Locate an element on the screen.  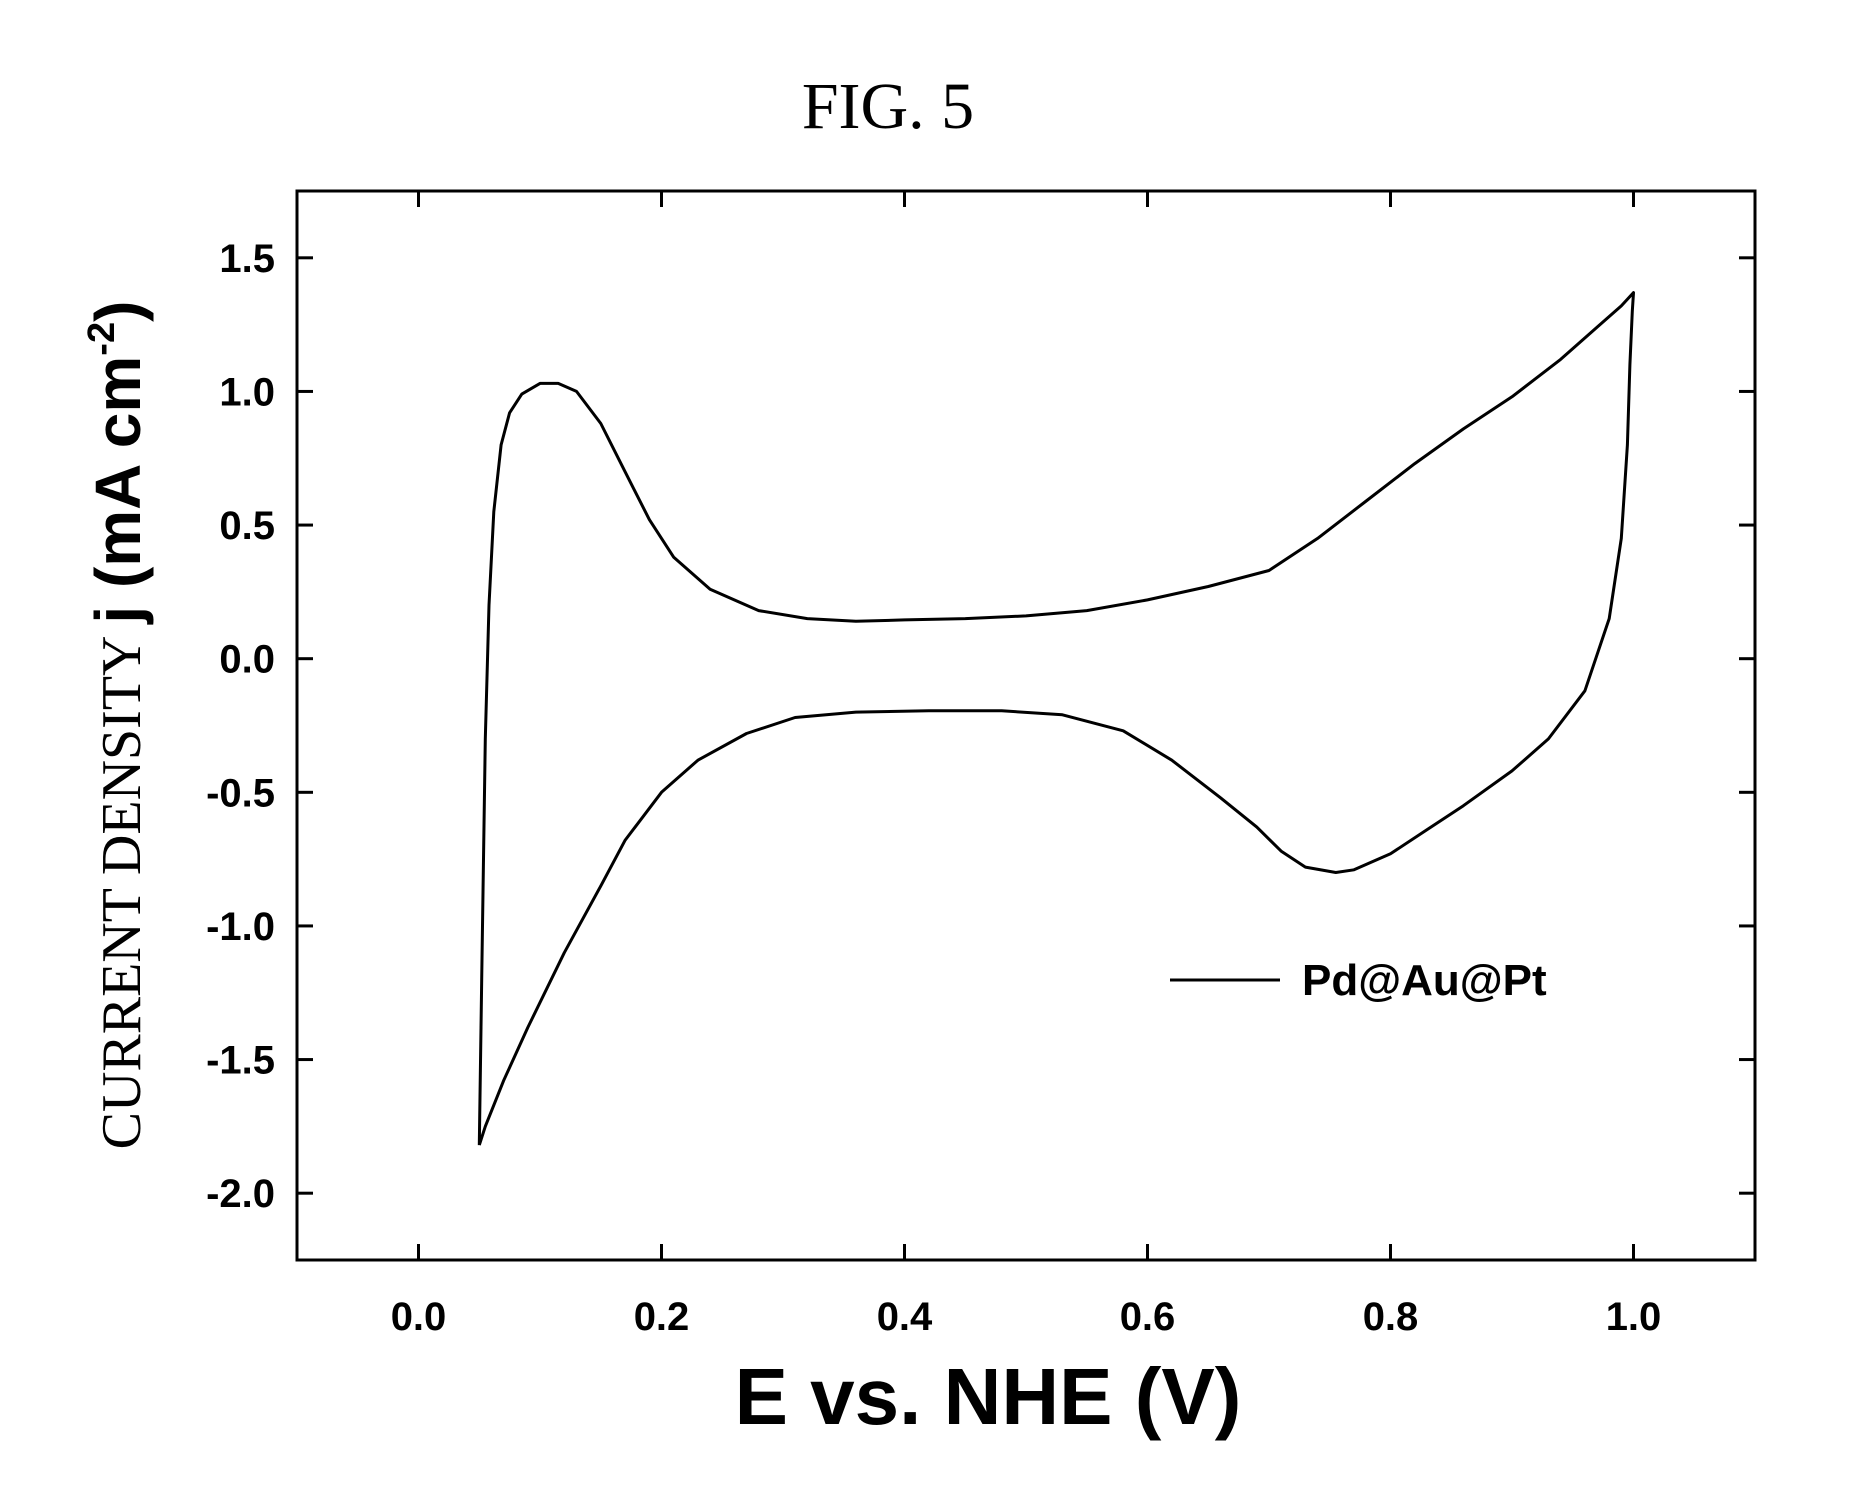
x-tick-label: 0.6 is located at coordinates (1148, 1317).